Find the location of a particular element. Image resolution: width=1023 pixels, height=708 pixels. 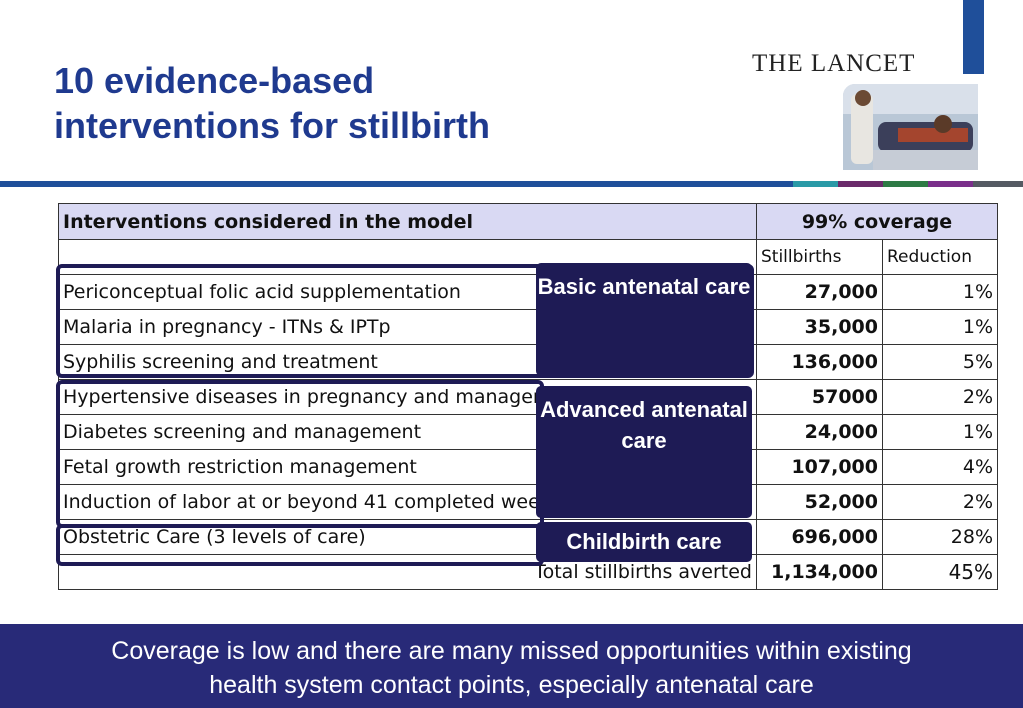

stillbirths-cell: 24,000 is located at coordinates (819, 432).